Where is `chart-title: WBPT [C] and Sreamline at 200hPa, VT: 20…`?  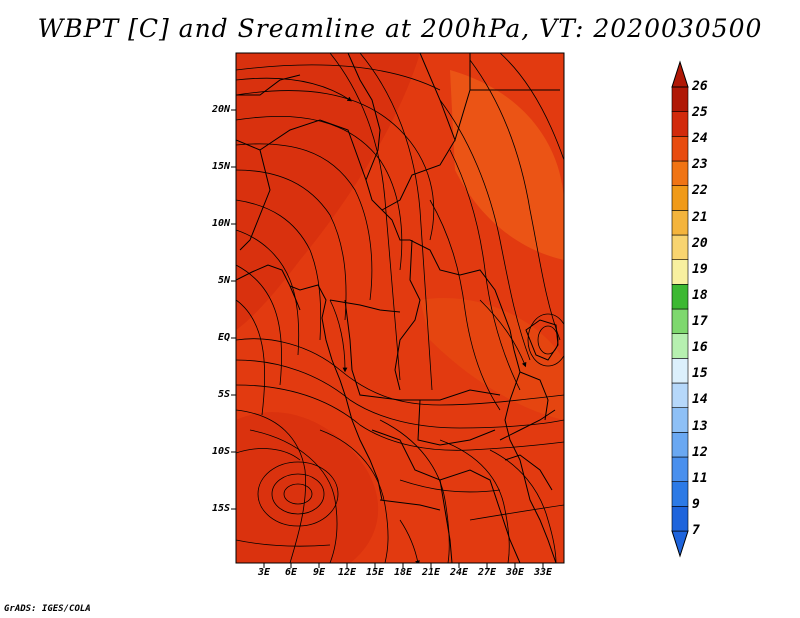
chart-title: WBPT [C] and Sreamline at 200hPa, VT: 20… is located at coordinates (400, 28).